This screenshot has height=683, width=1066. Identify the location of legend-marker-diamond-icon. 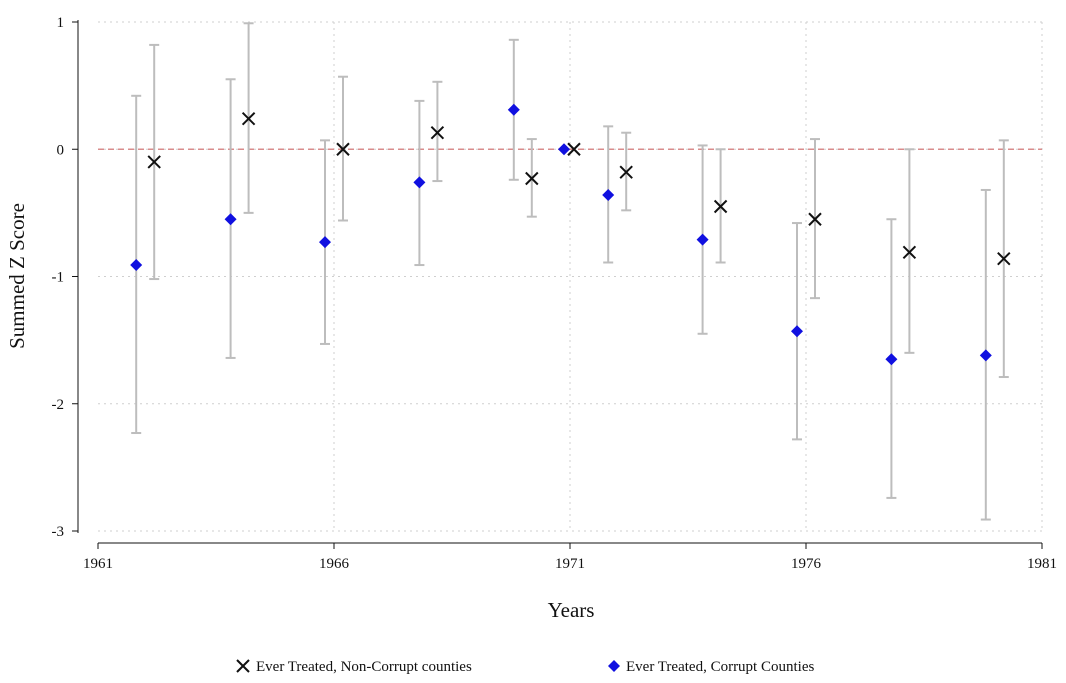
(614, 666).